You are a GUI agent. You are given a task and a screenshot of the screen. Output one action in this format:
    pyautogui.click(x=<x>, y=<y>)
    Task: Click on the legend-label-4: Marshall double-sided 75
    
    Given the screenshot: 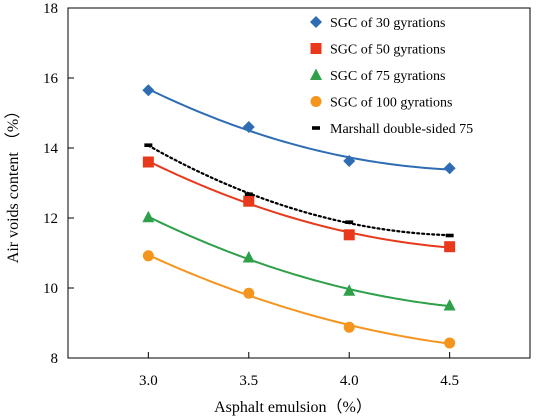 What is the action you would take?
    pyautogui.click(x=401, y=129)
    